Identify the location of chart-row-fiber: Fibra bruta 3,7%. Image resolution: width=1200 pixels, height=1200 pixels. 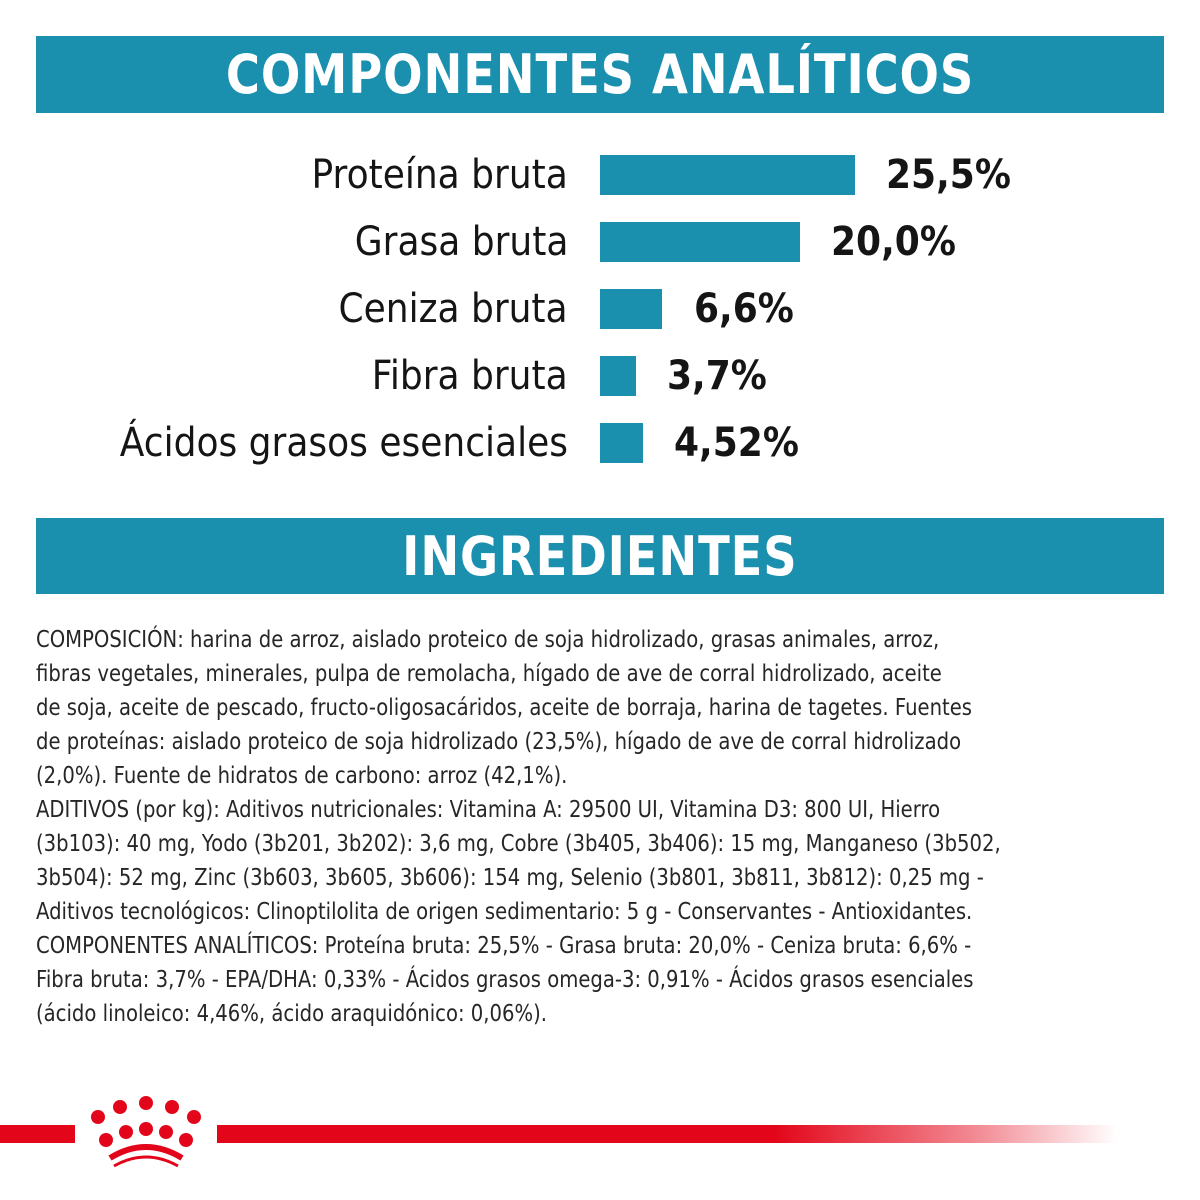
(600, 376).